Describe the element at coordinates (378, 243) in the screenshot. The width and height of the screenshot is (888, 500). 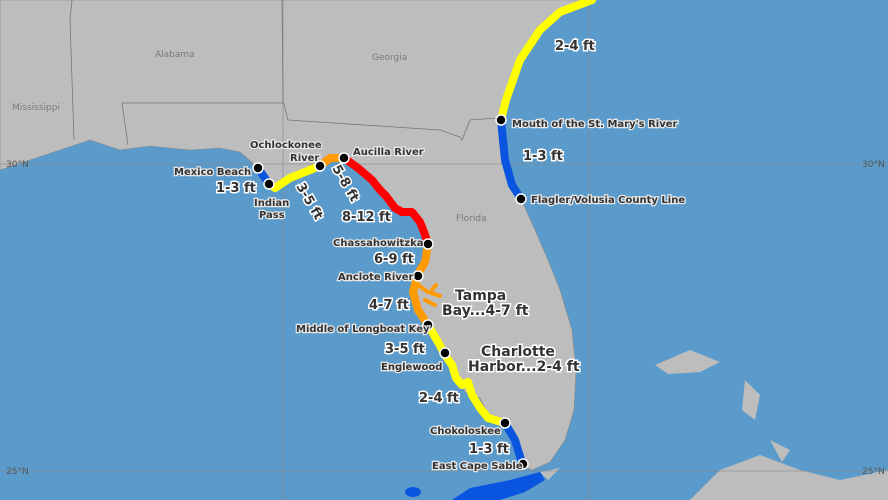
I see `point-label: Chassahowitzka` at that location.